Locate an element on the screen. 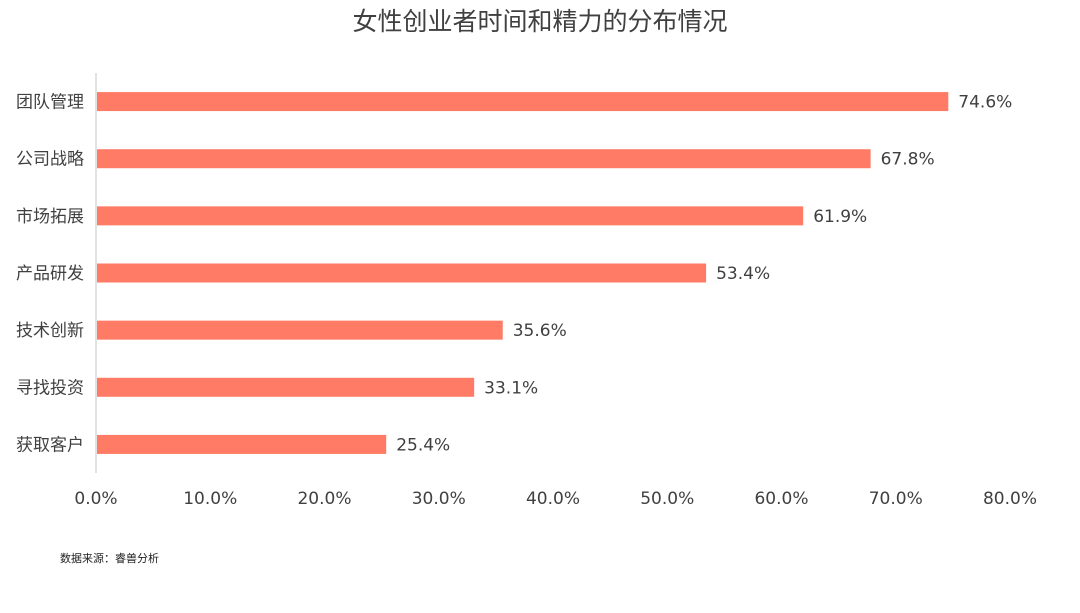  data-label: 53.4% is located at coordinates (743, 274).